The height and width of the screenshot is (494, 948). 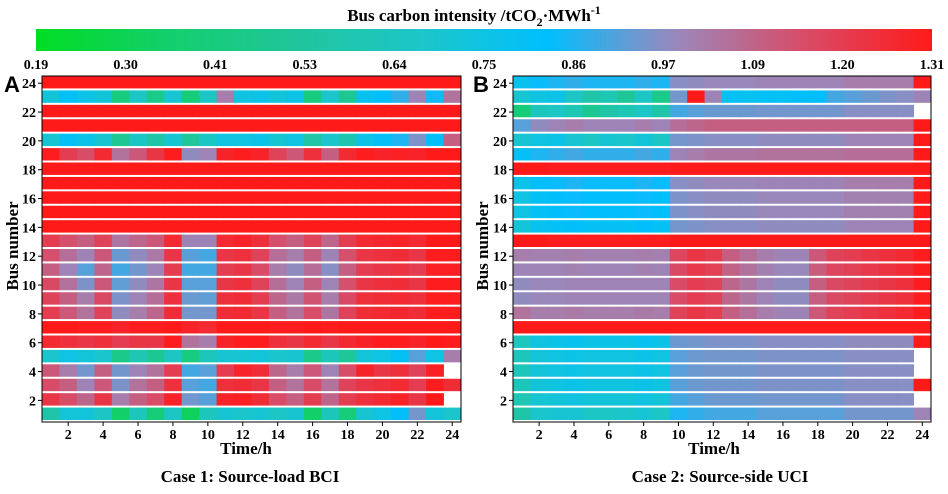 What do you see at coordinates (313, 435) in the screenshot?
I see `x-tick-label: 16` at bounding box center [313, 435].